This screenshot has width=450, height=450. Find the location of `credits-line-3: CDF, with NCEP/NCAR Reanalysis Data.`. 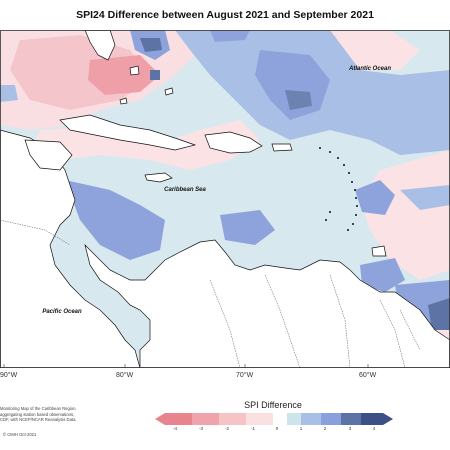

credits-line-3: CDF, with NCEP/NCAR Reanalysis Data. is located at coordinates (38, 420).